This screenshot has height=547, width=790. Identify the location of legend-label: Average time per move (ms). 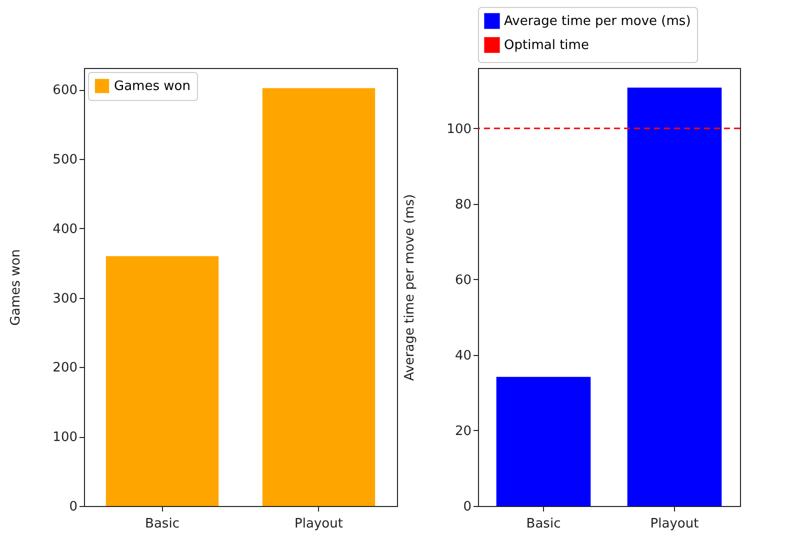
(597, 21).